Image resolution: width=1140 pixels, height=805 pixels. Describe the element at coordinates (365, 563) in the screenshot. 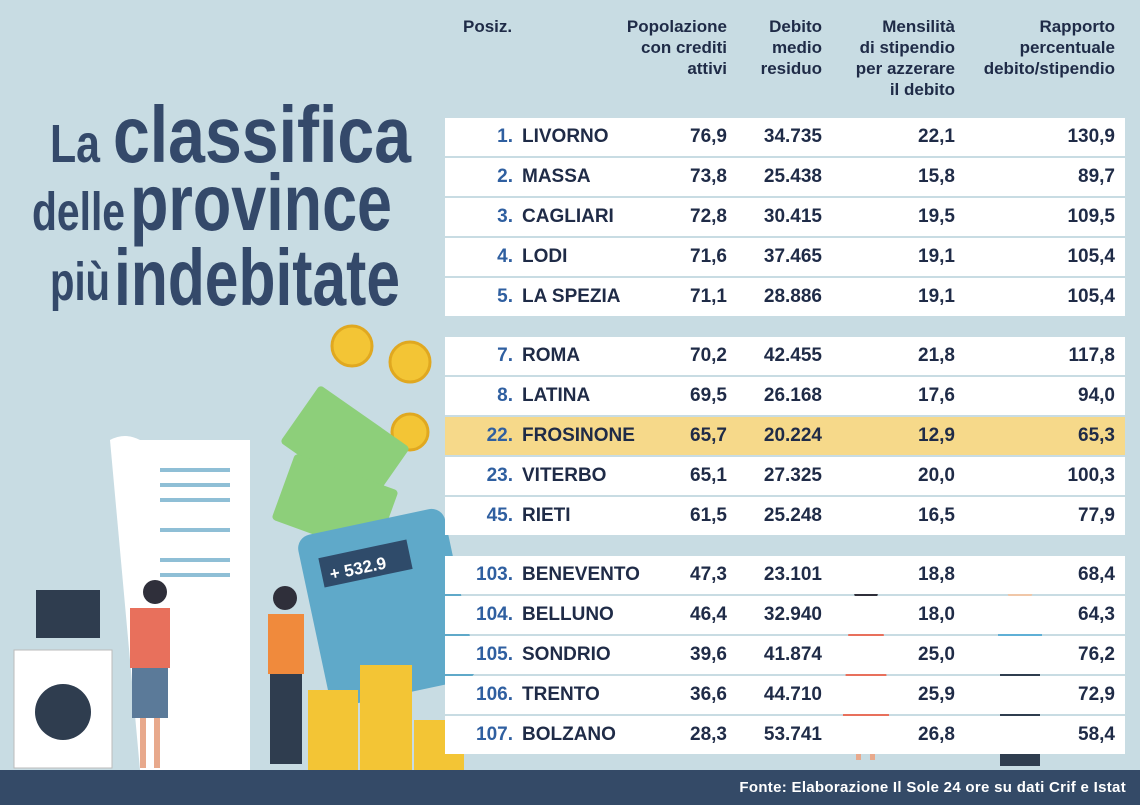

I see `calculator-display` at that location.